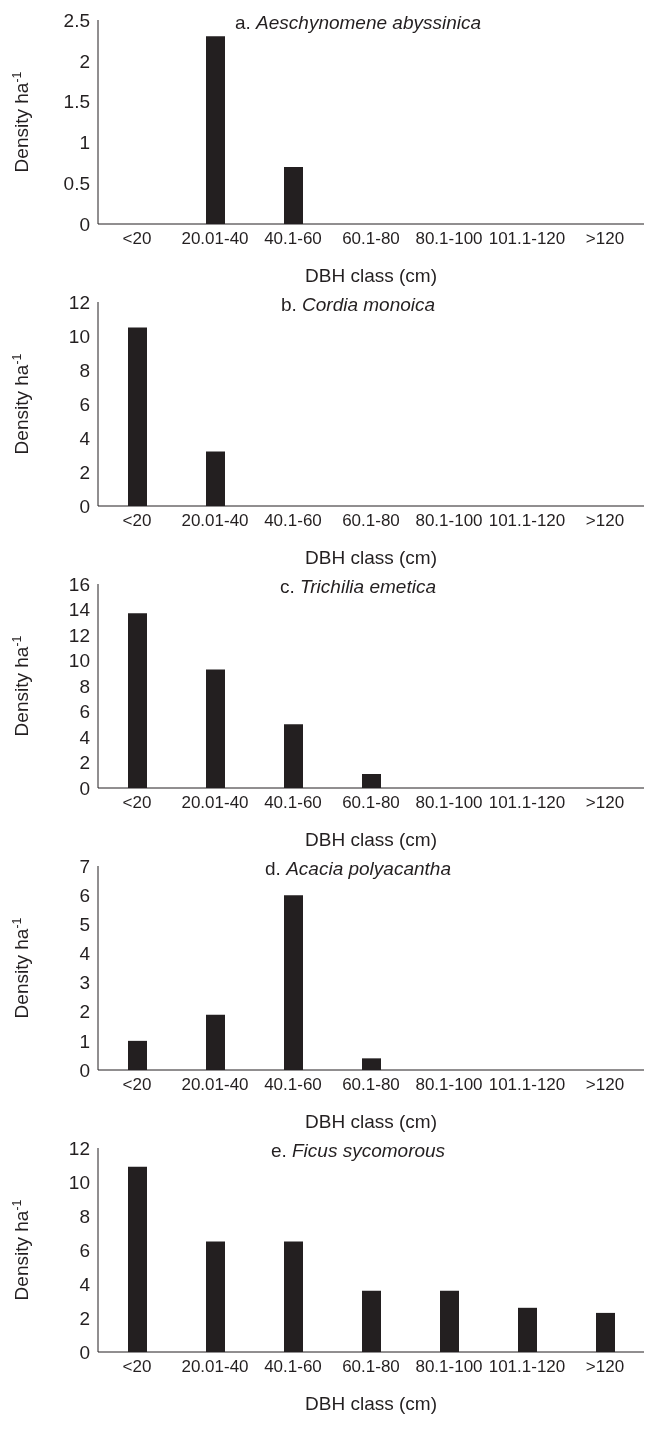 The height and width of the screenshot is (1429, 652). I want to click on chart-title: a. Aeschynomene abyssinica, so click(358, 23).